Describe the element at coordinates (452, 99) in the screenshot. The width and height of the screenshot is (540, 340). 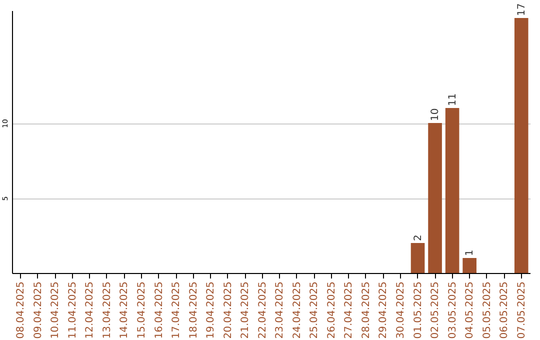
I see `data-label: 11` at that location.